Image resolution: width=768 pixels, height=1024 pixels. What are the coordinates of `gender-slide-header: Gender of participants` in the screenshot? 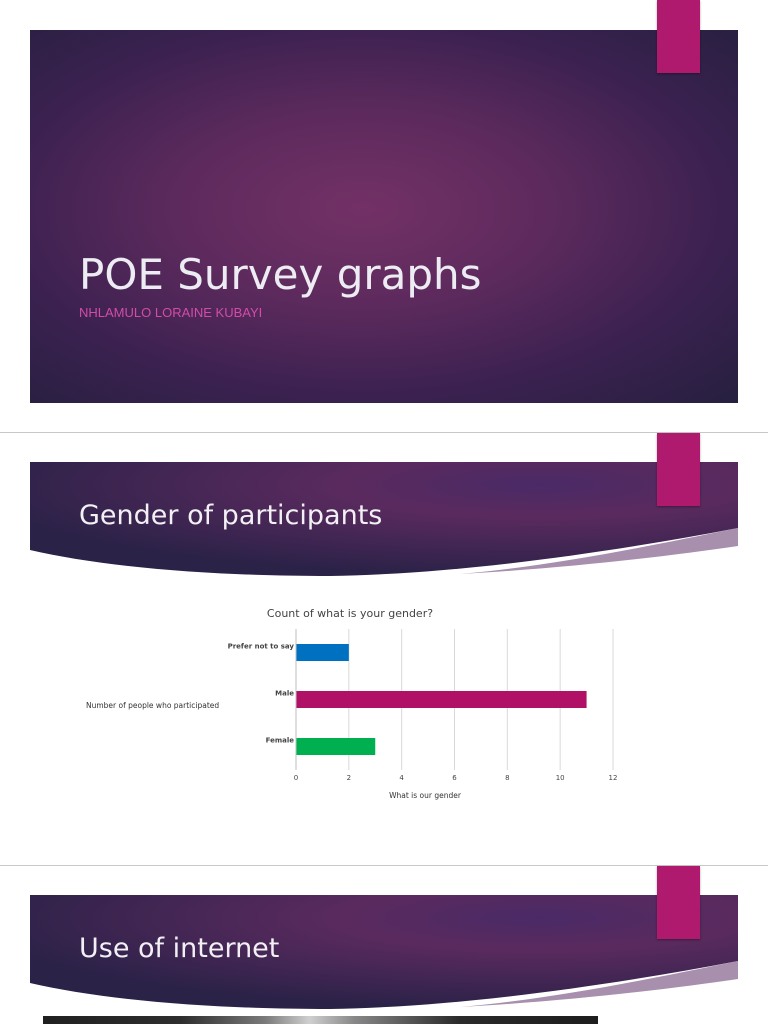 It's located at (384, 520).